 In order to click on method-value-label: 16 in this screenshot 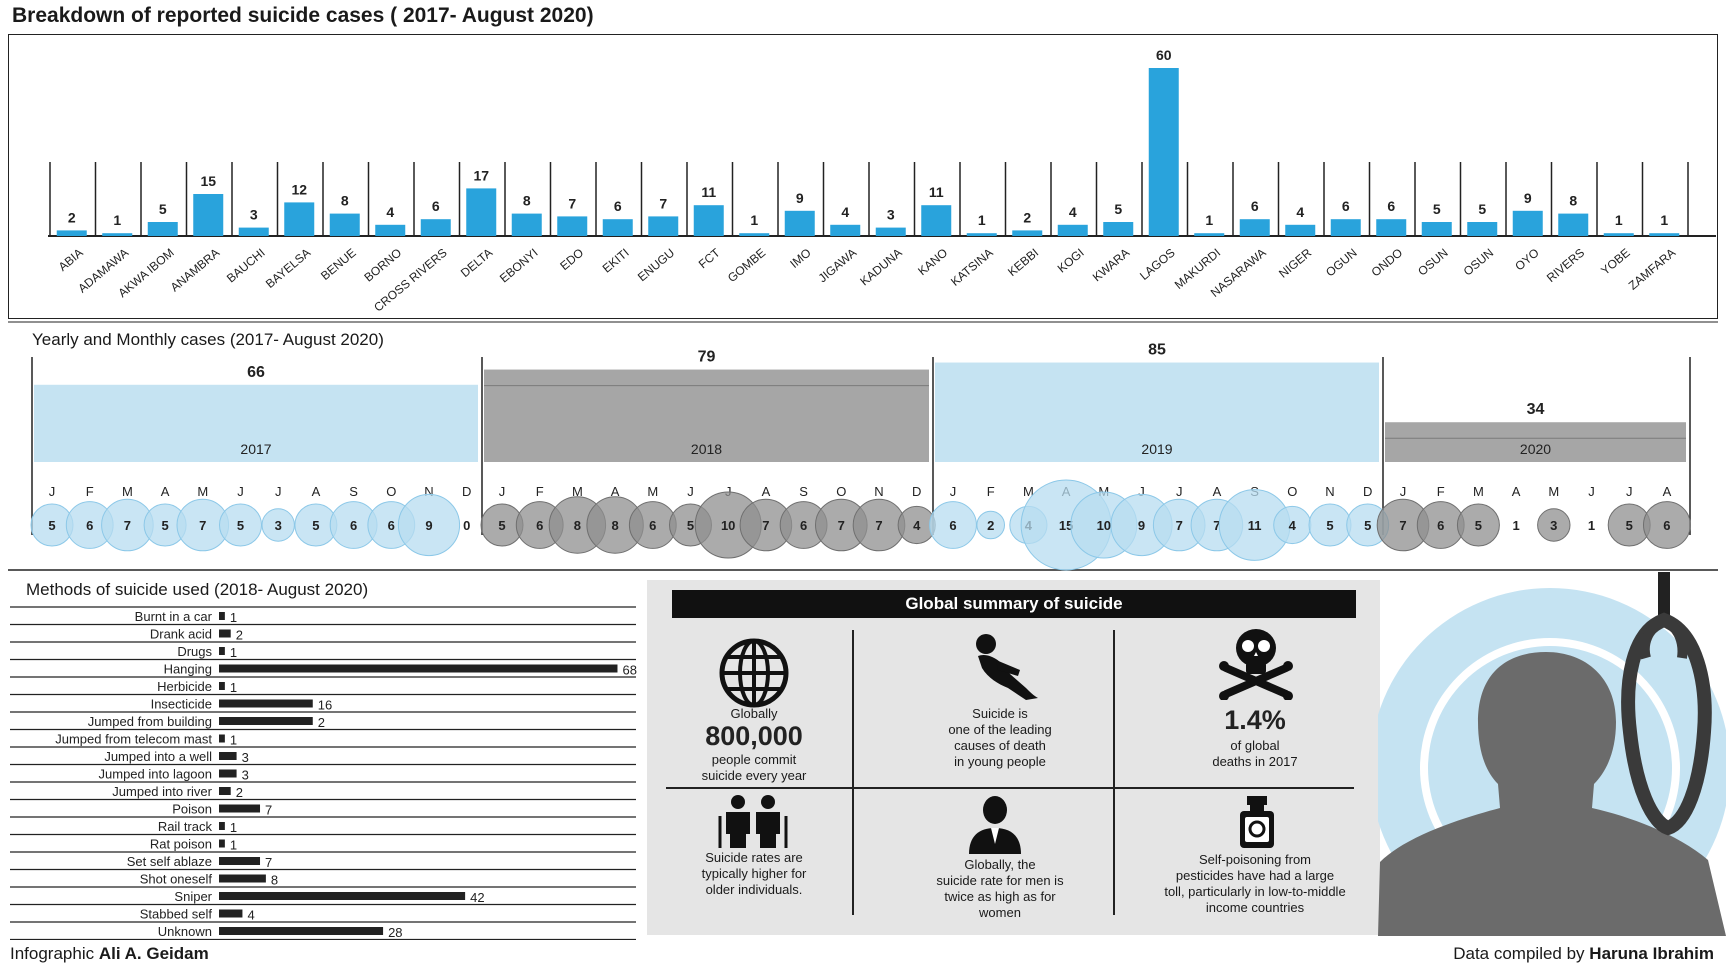, I will do `click(325, 705)`.